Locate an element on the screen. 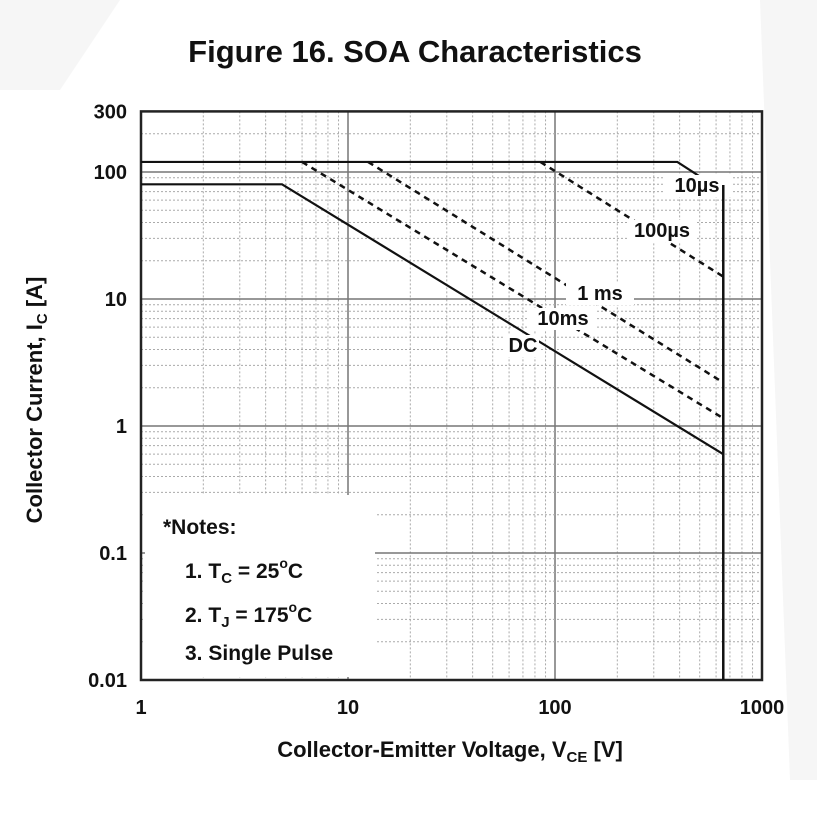 Image resolution: width=817 pixels, height=824 pixels. x-axis-title: Collector-Emitter Voltage, VCE [V] is located at coordinates (450, 751).